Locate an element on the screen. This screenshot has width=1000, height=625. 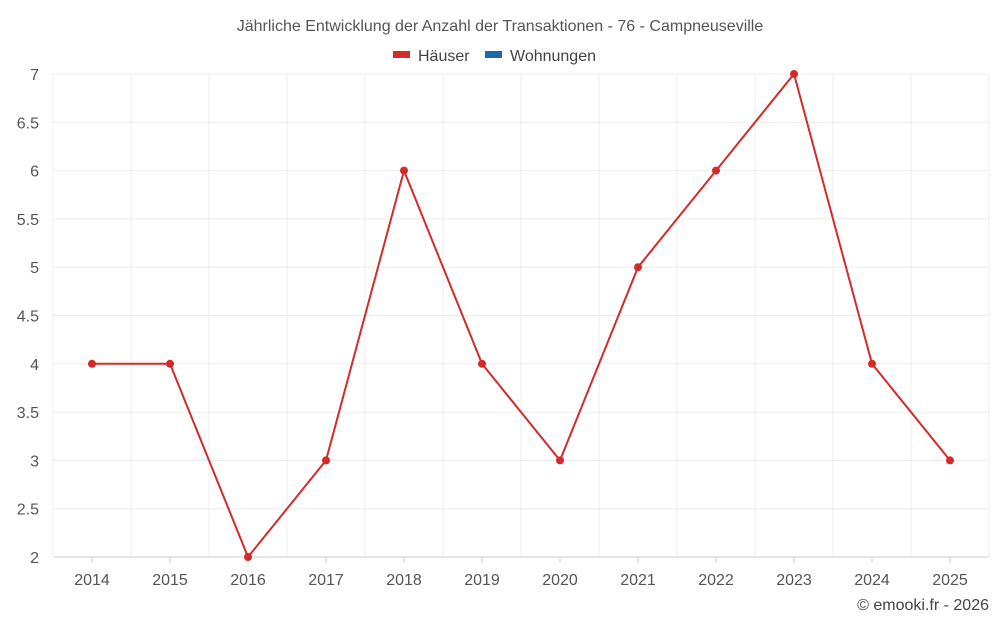
y-tick-label: 2 is located at coordinates (34, 558).